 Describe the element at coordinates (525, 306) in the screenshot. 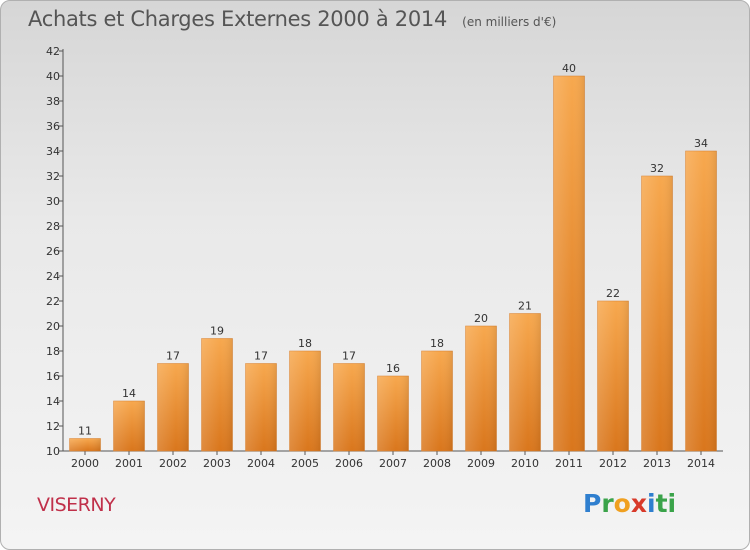

I see `data-label: 21` at that location.